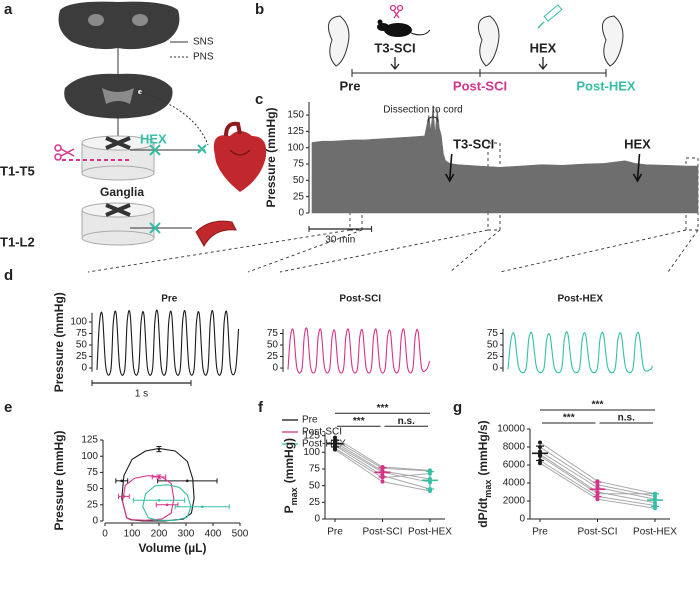  Describe the element at coordinates (169, 299) in the screenshot. I see `chart-title: Pre` at that location.